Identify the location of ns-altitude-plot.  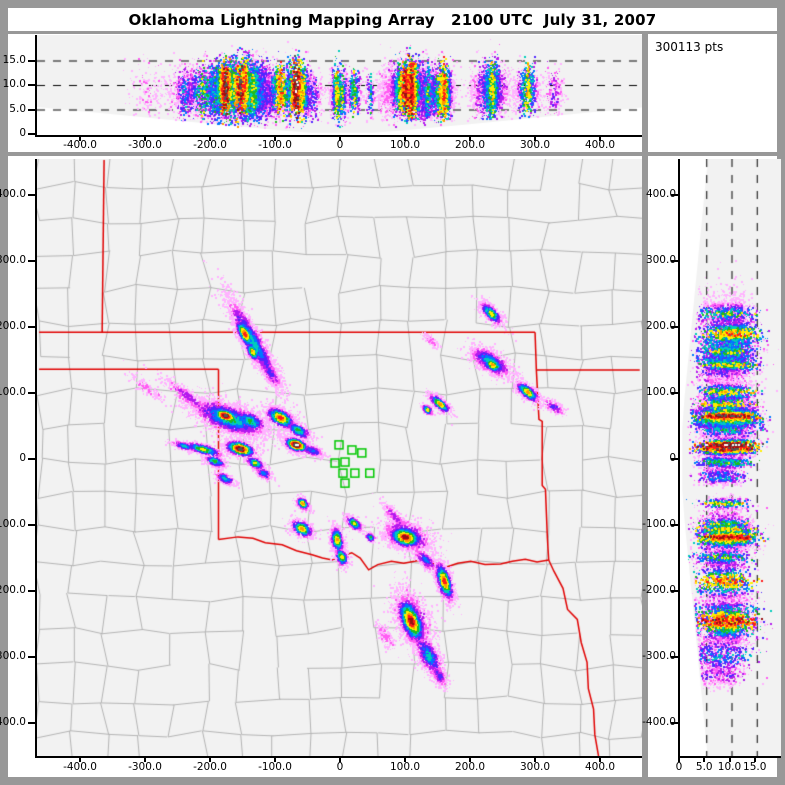
(729, 458).